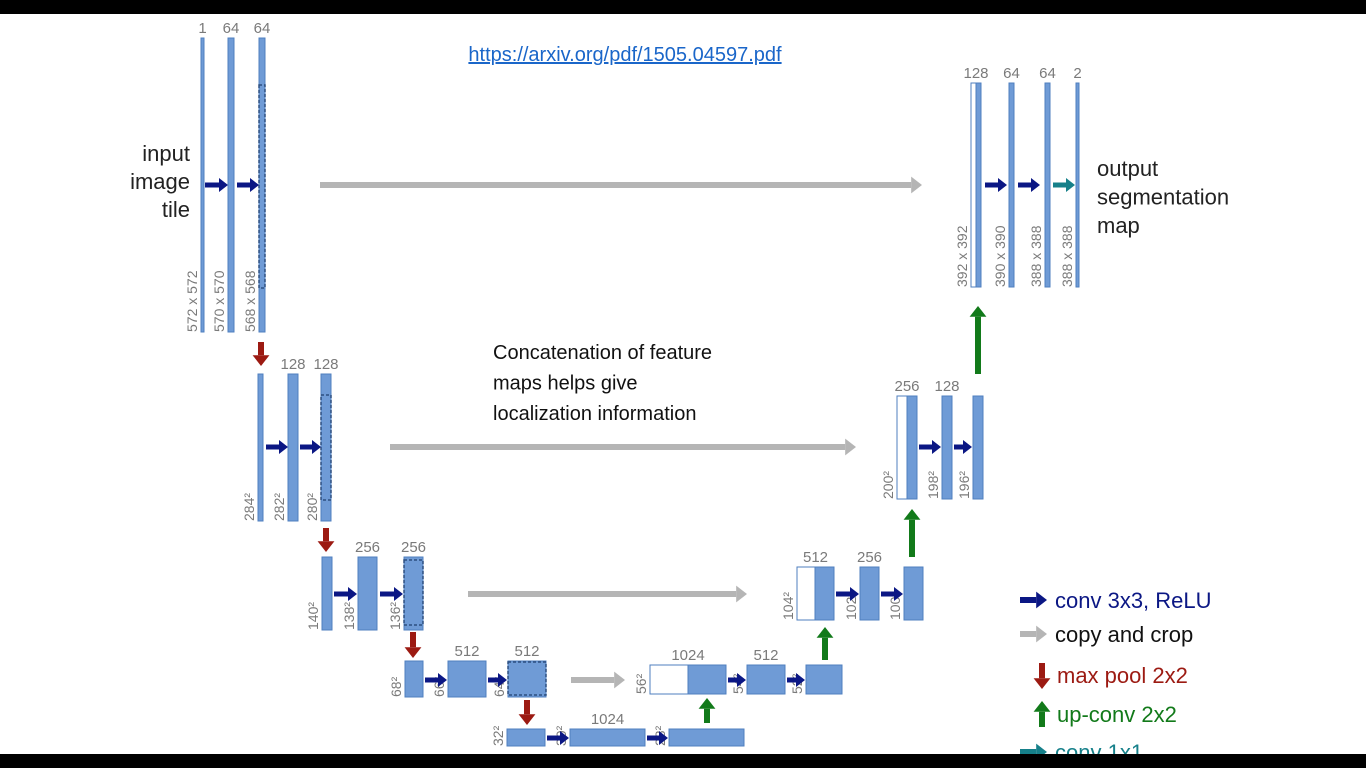 This screenshot has height=768, width=1366. Describe the element at coordinates (1133, 600) in the screenshot. I see `legend-label: conv 3x3, ReLU` at that location.